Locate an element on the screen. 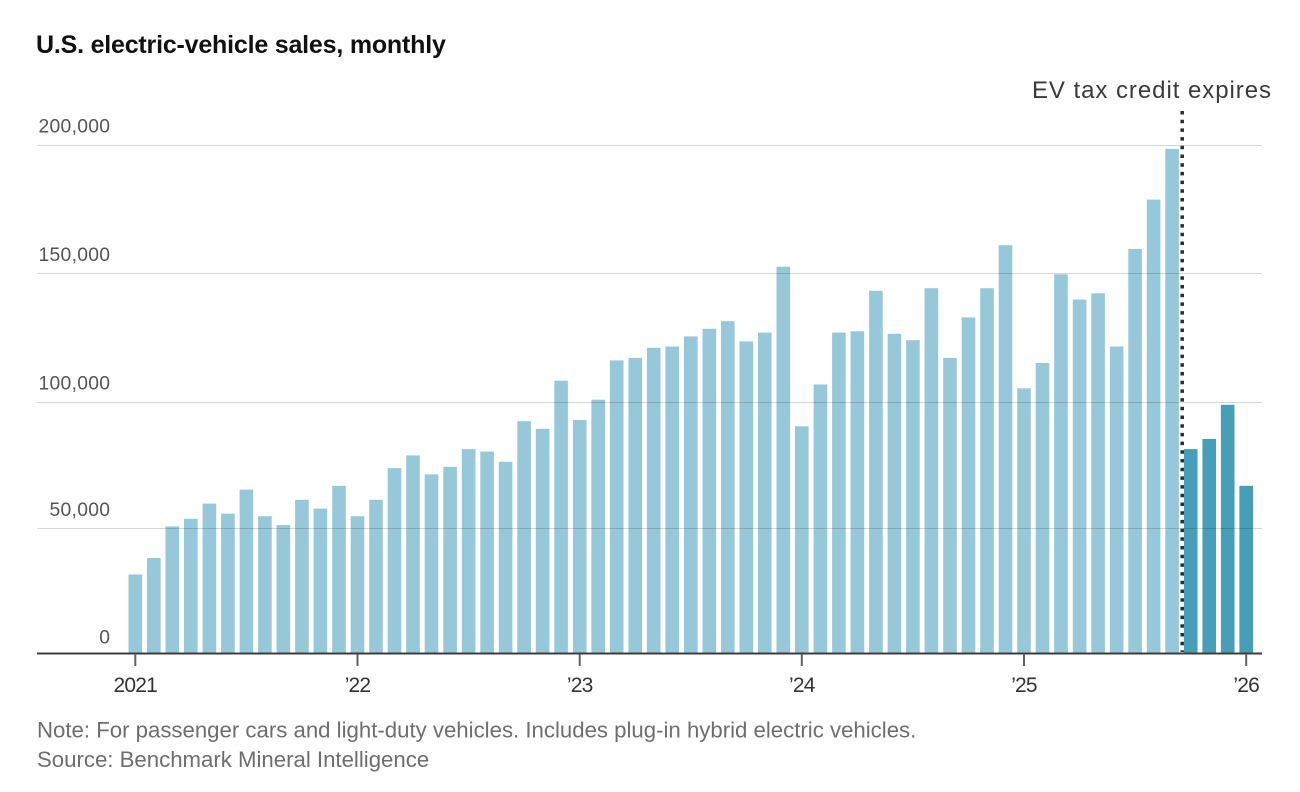 The width and height of the screenshot is (1300, 792). svg-text:Source: Benchmark Mineral Inte: Source: Benchmark Mineral Intelligence is located at coordinates (233, 759).